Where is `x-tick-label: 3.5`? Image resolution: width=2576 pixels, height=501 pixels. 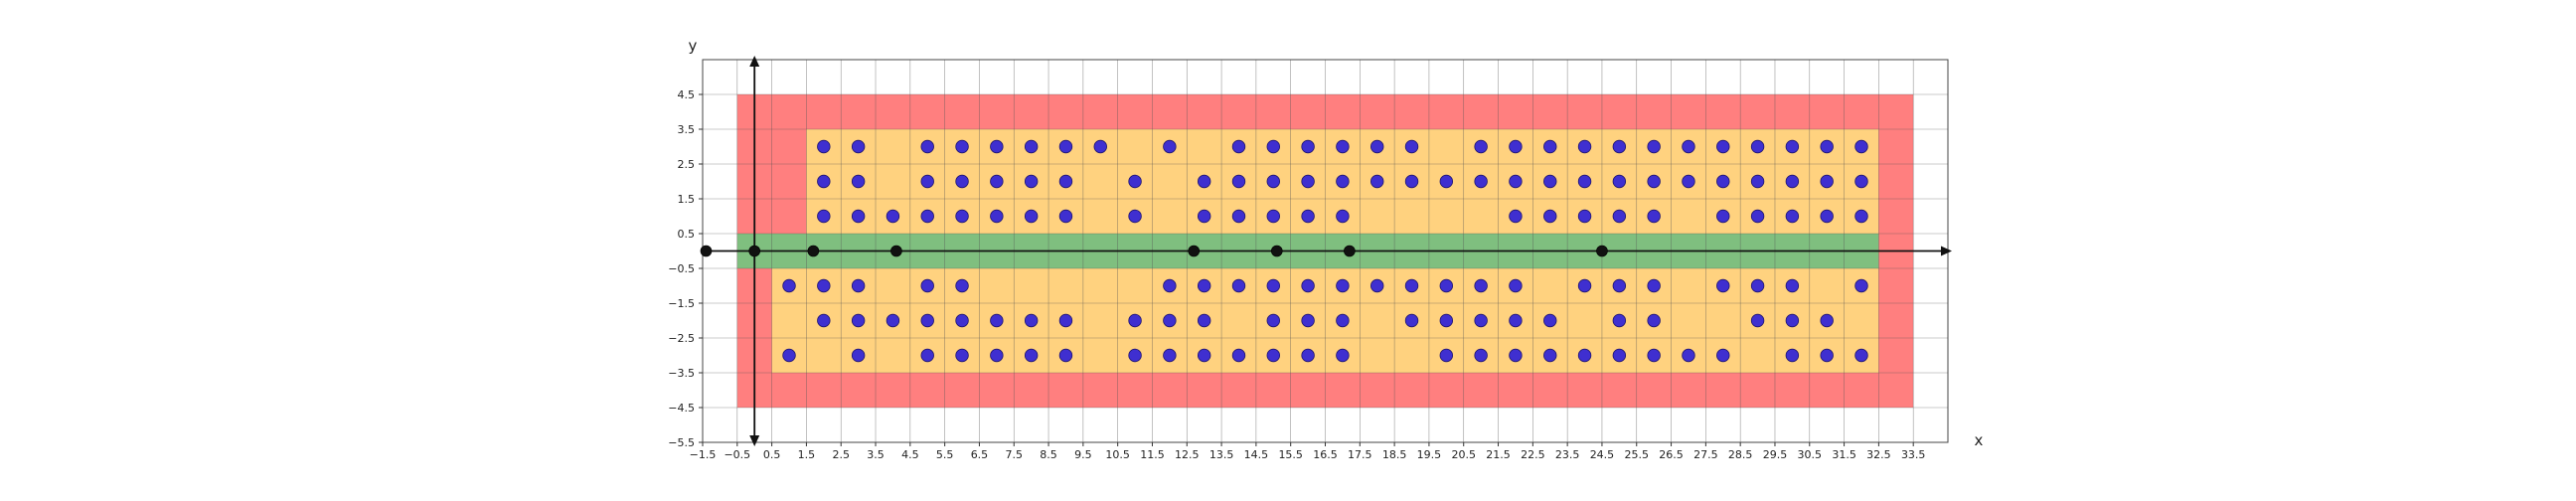 x-tick-label: 3.5 is located at coordinates (876, 454).